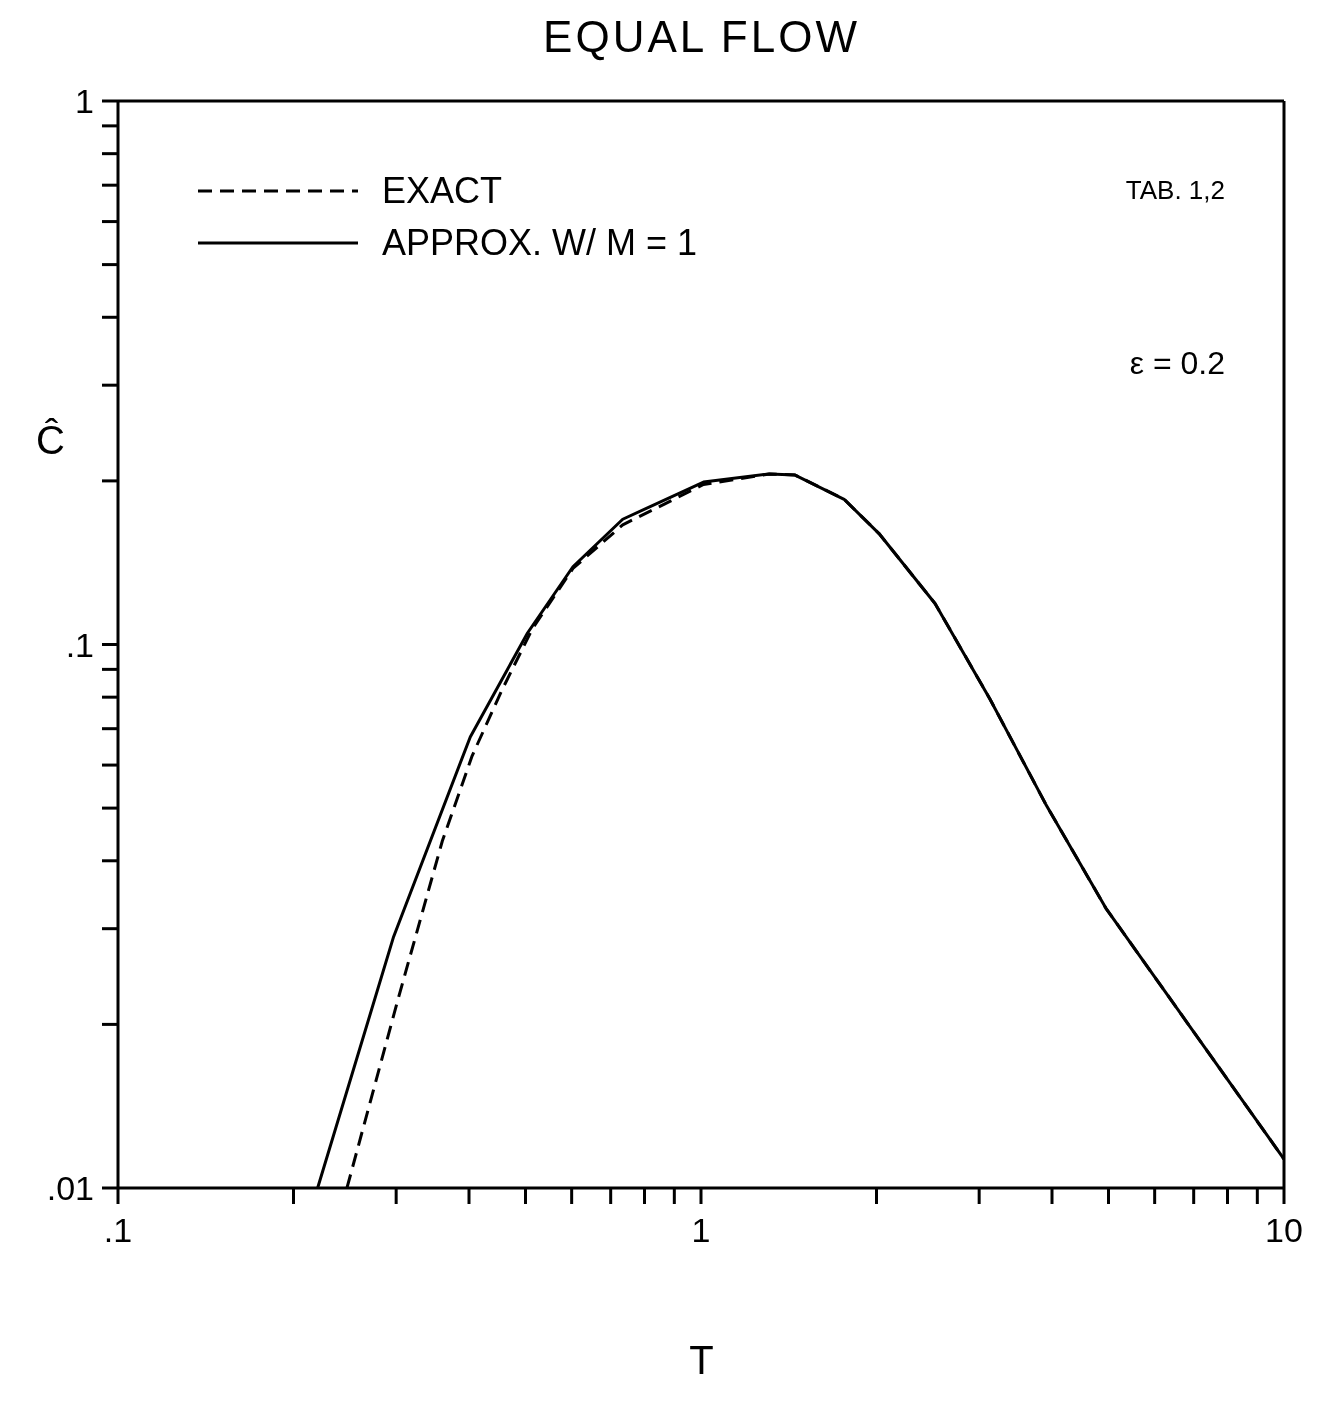  What do you see at coordinates (442, 191) in the screenshot?
I see `legend-label: EXACT` at bounding box center [442, 191].